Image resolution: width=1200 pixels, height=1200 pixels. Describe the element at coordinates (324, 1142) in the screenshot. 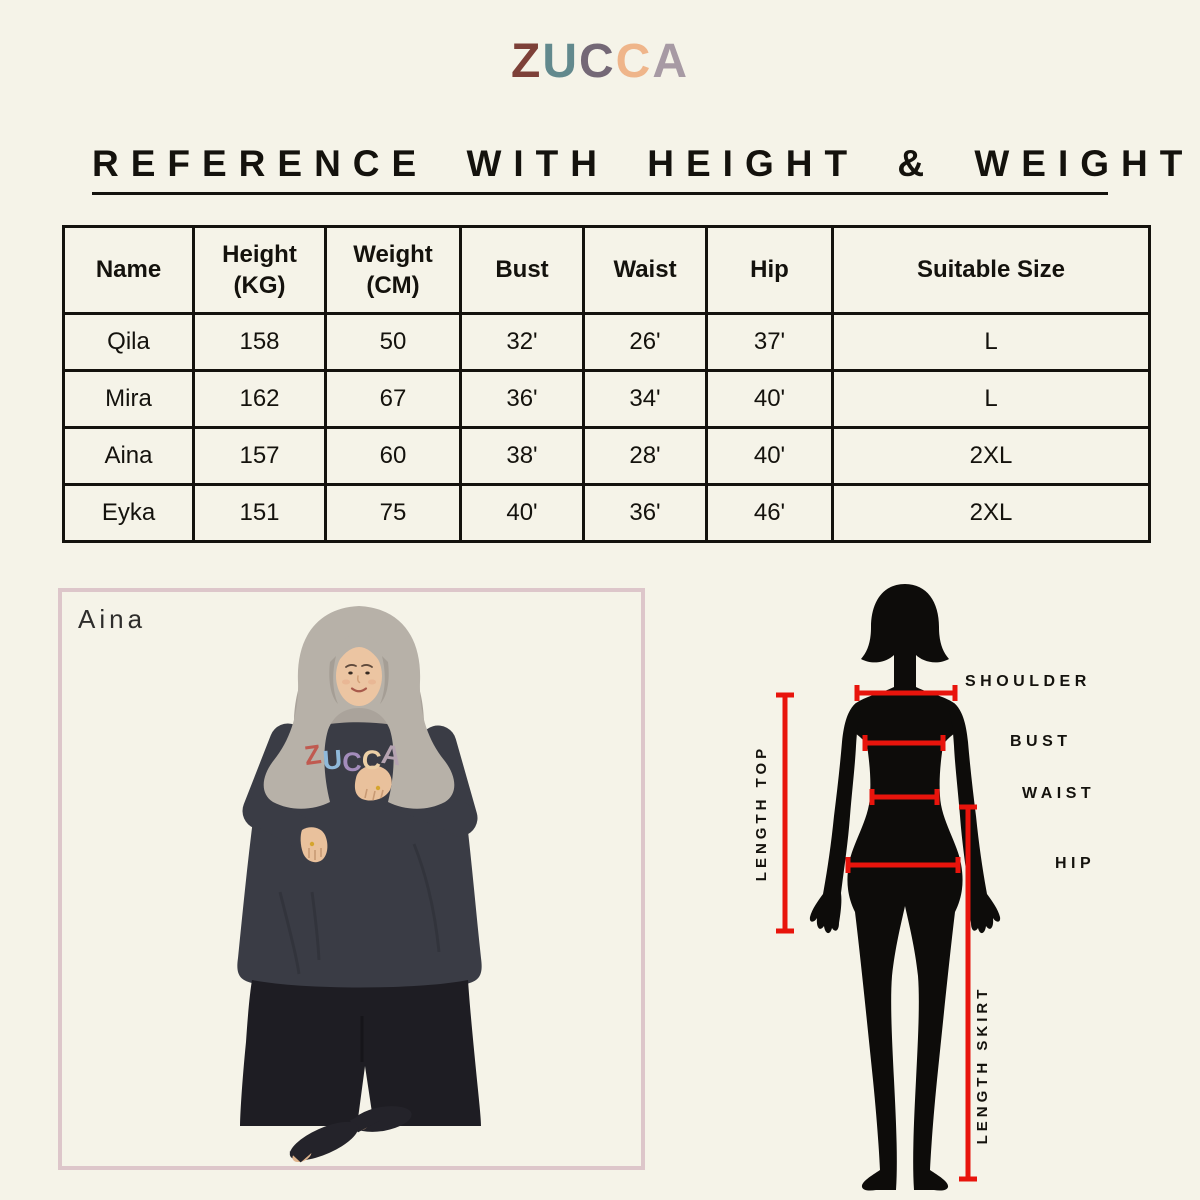

I see `left-sandal` at that location.